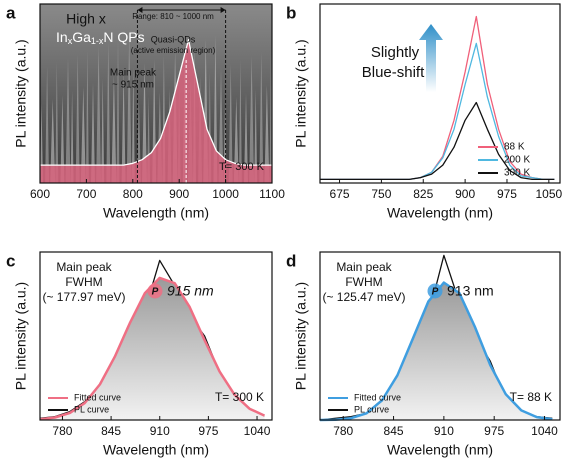  Describe the element at coordinates (173, 16) in the screenshot. I see `annotation: Range: 810 ~ 1000 nm` at that location.